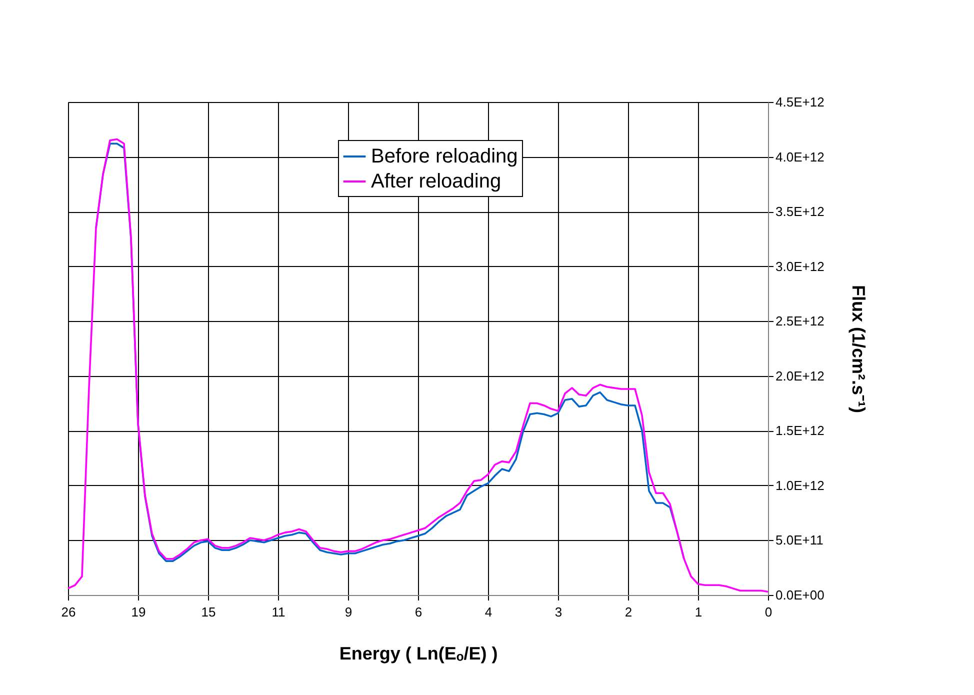  What do you see at coordinates (208, 612) in the screenshot?
I see `x-tick-label: 15` at bounding box center [208, 612].